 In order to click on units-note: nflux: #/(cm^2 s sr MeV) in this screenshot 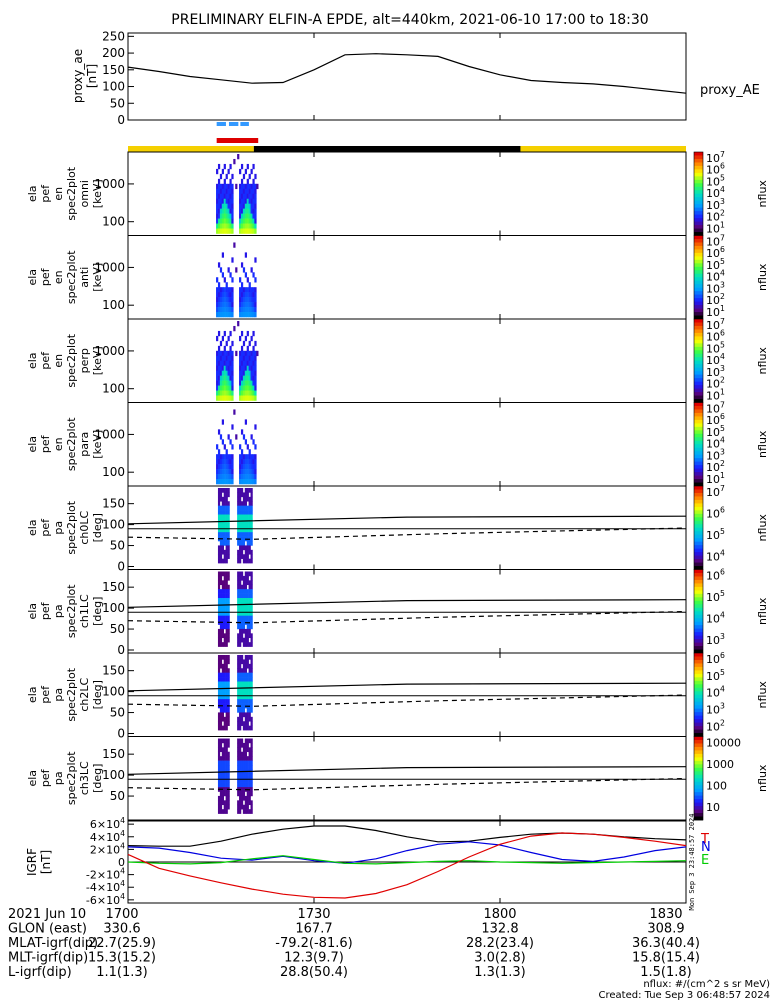, I will do `click(706, 984)`.